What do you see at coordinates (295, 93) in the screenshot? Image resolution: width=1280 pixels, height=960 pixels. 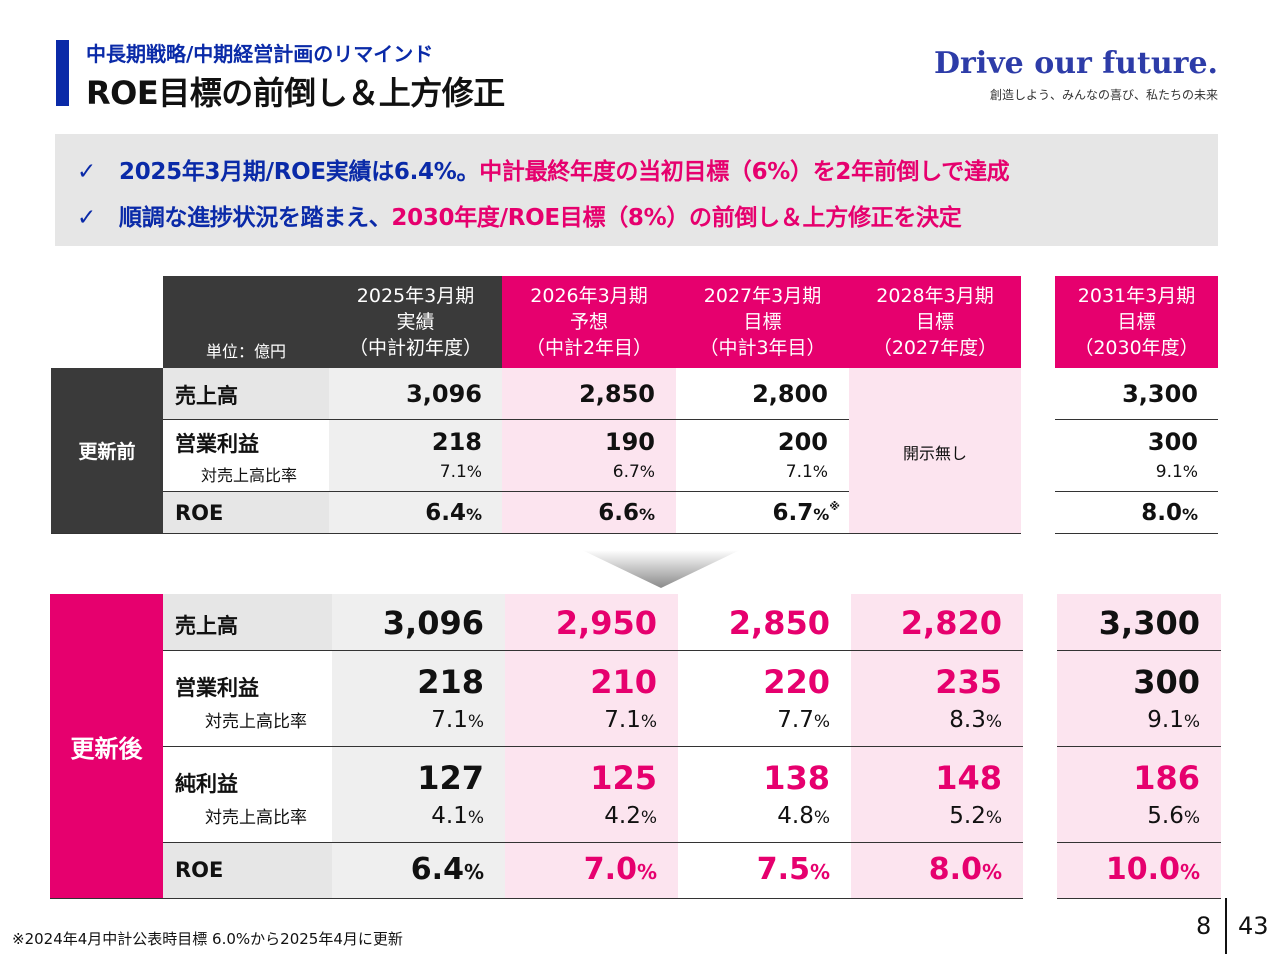 I see `page-title: ROE目標の前倒し＆上方修正` at bounding box center [295, 93].